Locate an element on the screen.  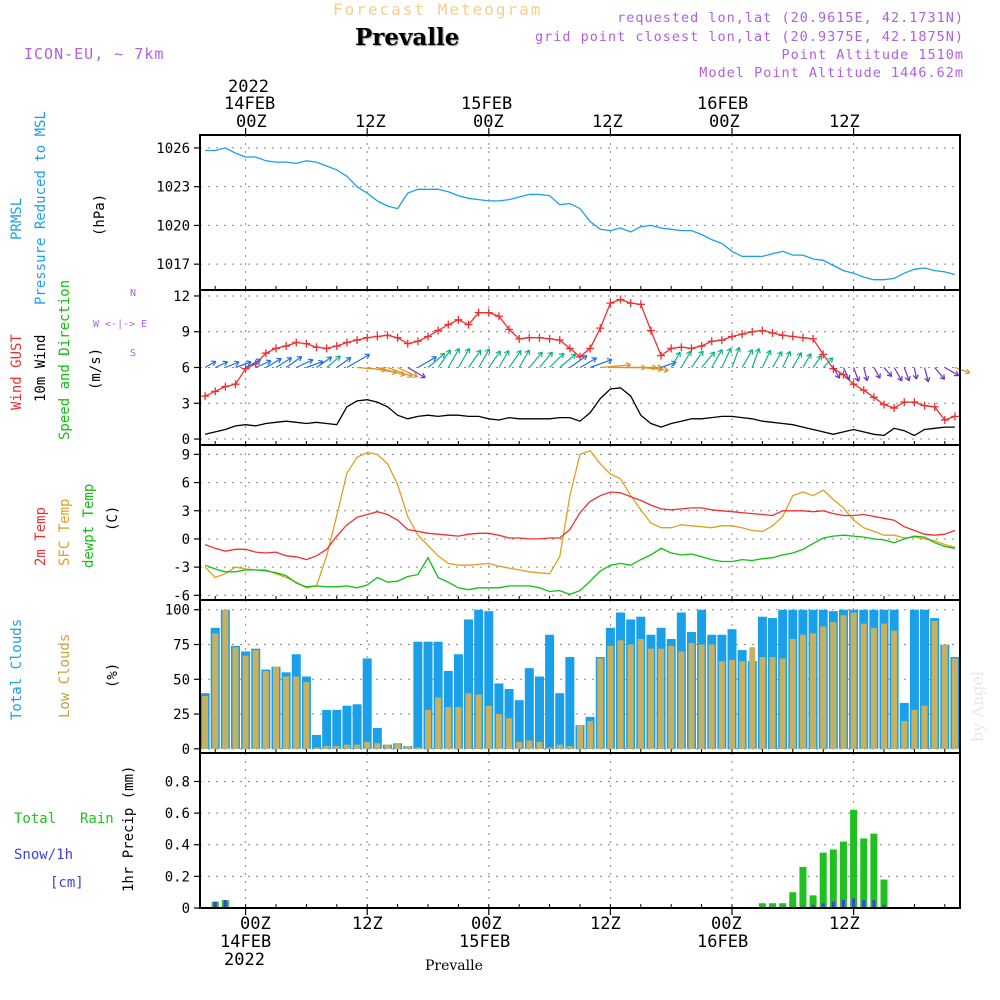
bottom-tick-12z-a: 12Z is located at coordinates (367, 924).